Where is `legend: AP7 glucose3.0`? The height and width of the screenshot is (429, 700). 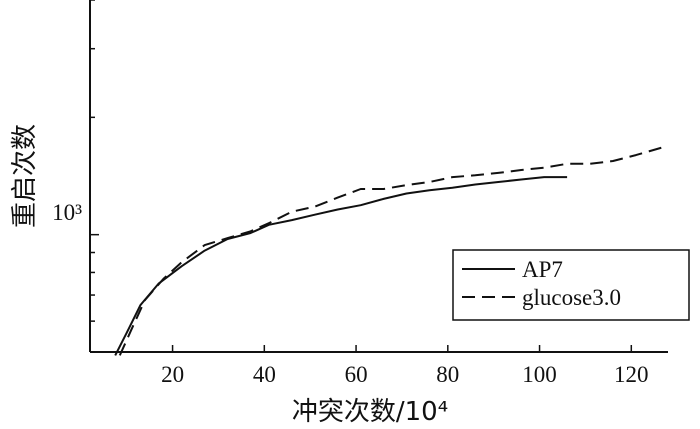 legend: AP7 glucose3.0 is located at coordinates (571, 285).